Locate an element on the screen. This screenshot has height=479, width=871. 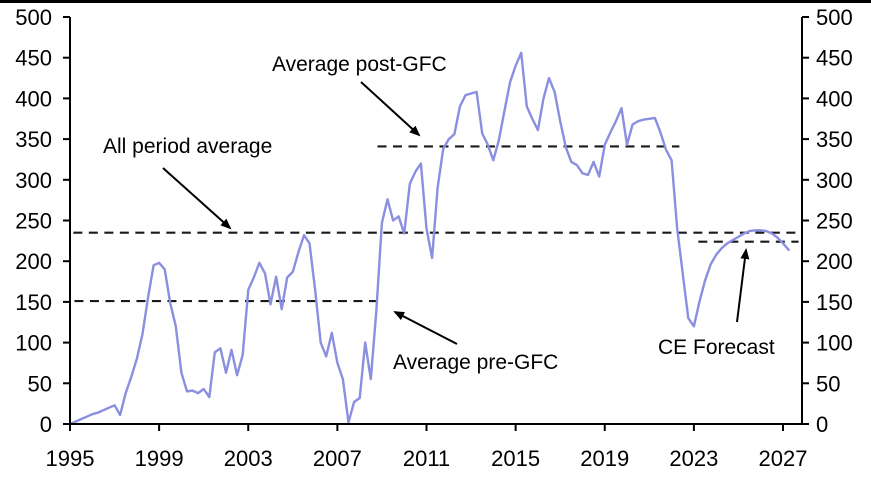
y-tick-label-left: 200 is located at coordinates (33, 261).